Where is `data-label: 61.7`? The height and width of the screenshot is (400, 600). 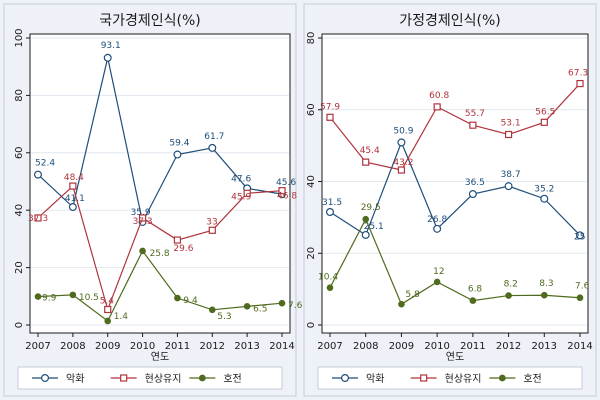
data-label: 61.7 is located at coordinates (214, 137).